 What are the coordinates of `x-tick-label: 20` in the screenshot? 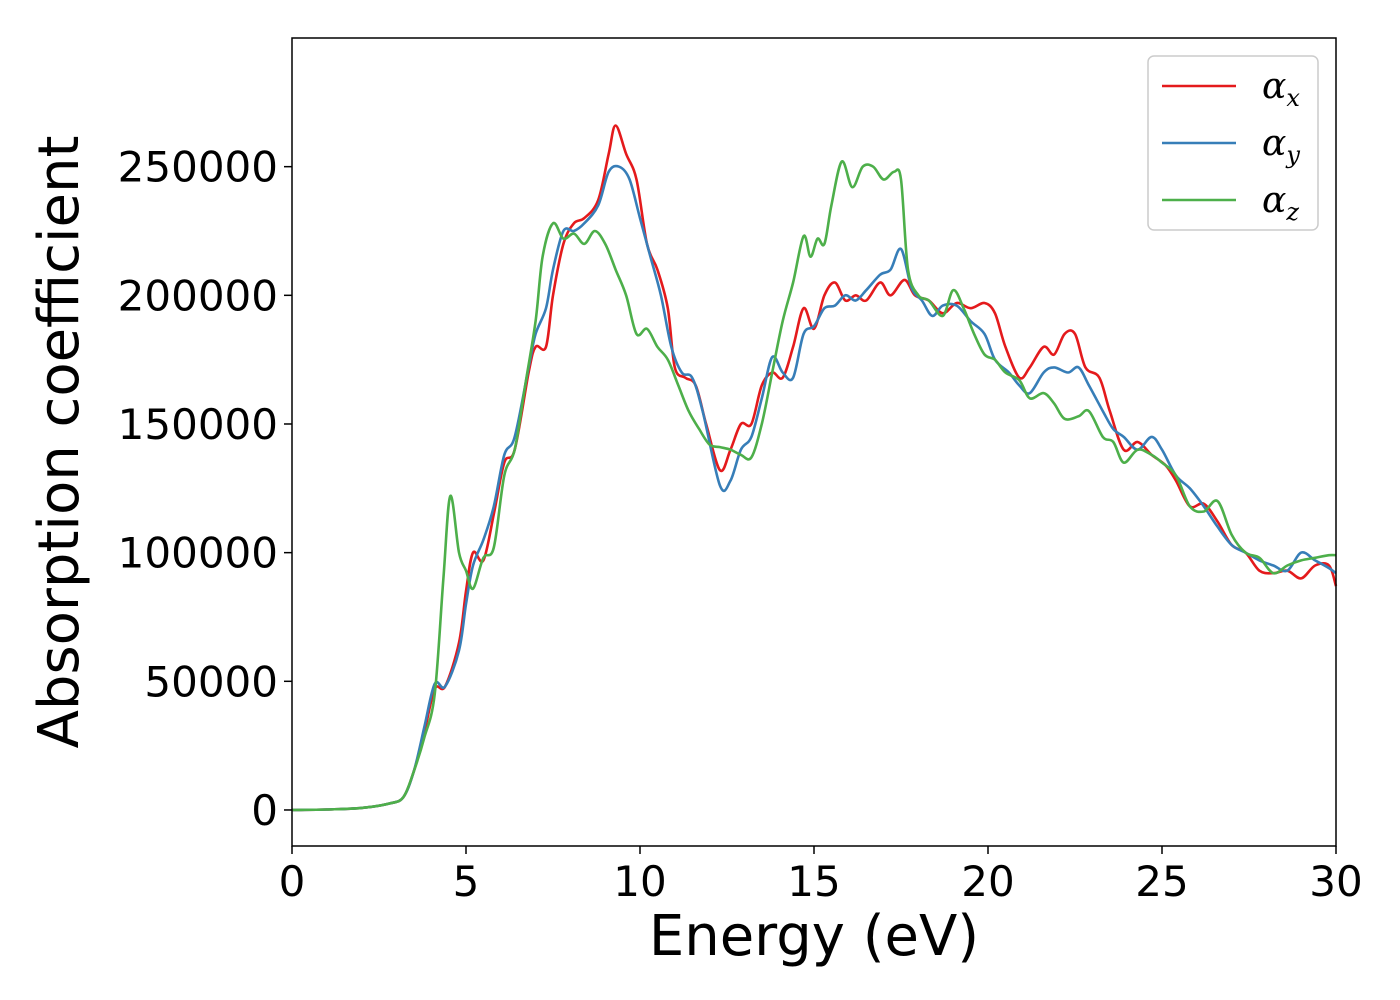 It's located at (987, 881).